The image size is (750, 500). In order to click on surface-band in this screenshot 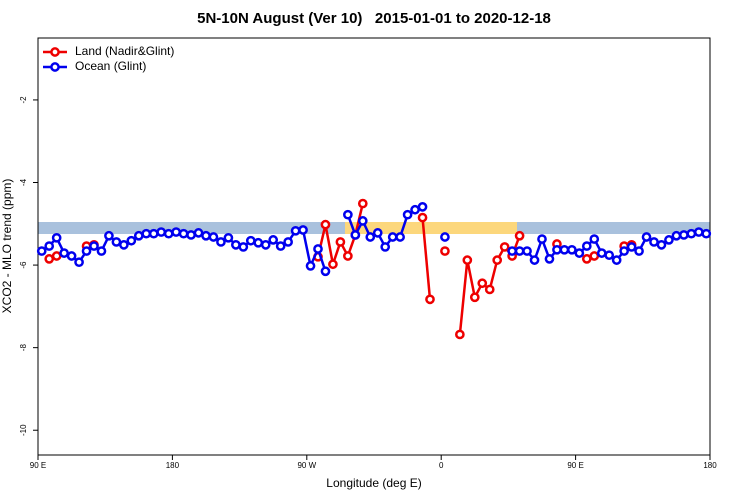, I will do `click(374, 228)`.